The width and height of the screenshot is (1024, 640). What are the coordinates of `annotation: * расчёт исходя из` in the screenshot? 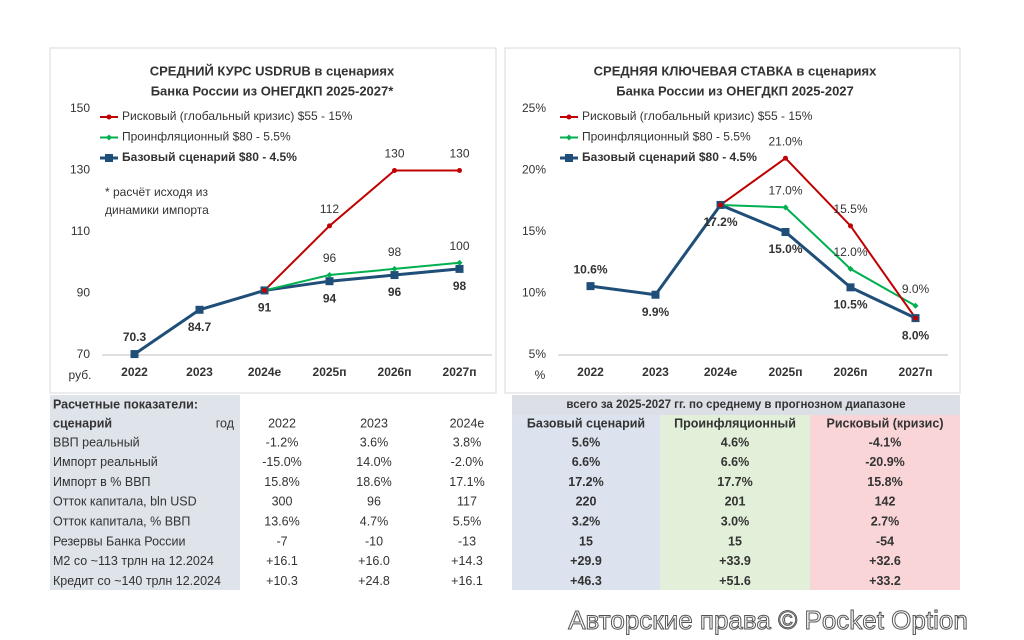 It's located at (156, 192).